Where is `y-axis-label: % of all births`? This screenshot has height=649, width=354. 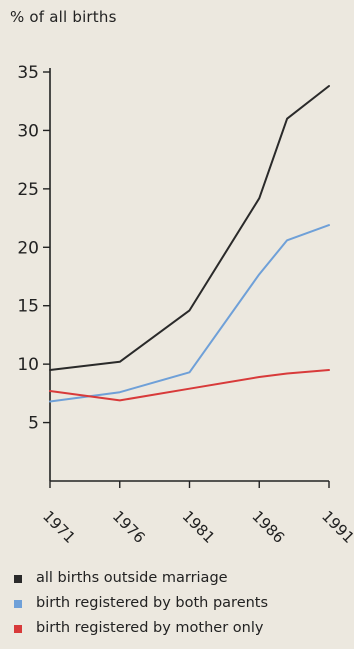 y-axis-label: % of all births is located at coordinates (63, 17).